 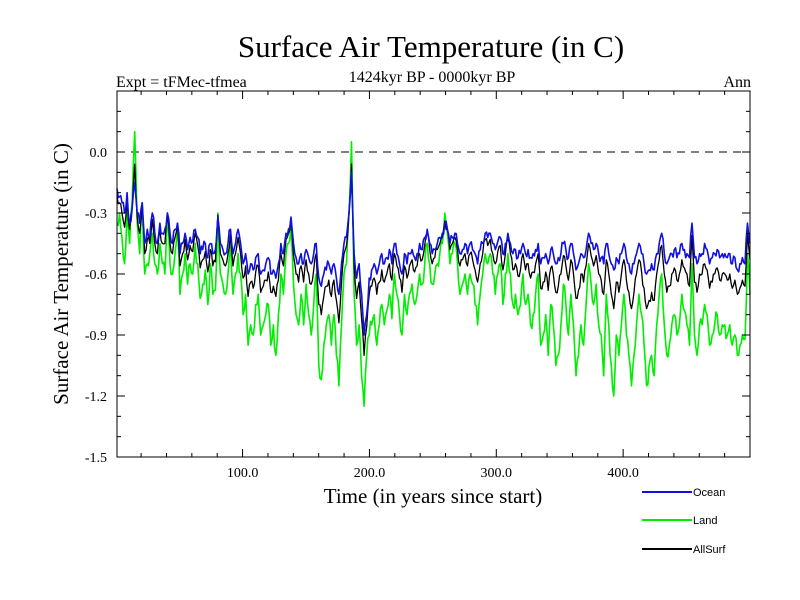 What do you see at coordinates (431, 46) in the screenshot?
I see `chart-title: Surface Air Temperature (in C)` at bounding box center [431, 46].